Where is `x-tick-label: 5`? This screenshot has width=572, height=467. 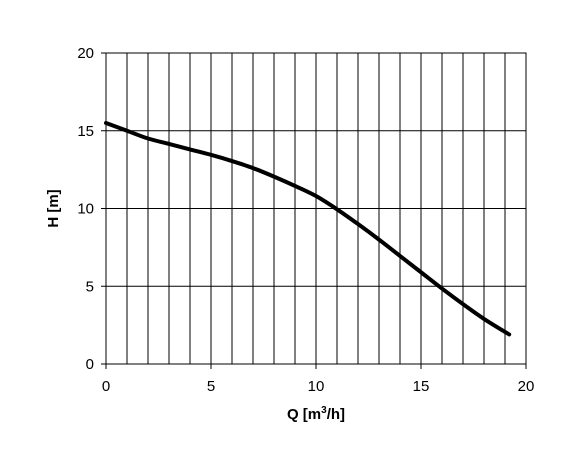
x-tick-label: 5 is located at coordinates (211, 386).